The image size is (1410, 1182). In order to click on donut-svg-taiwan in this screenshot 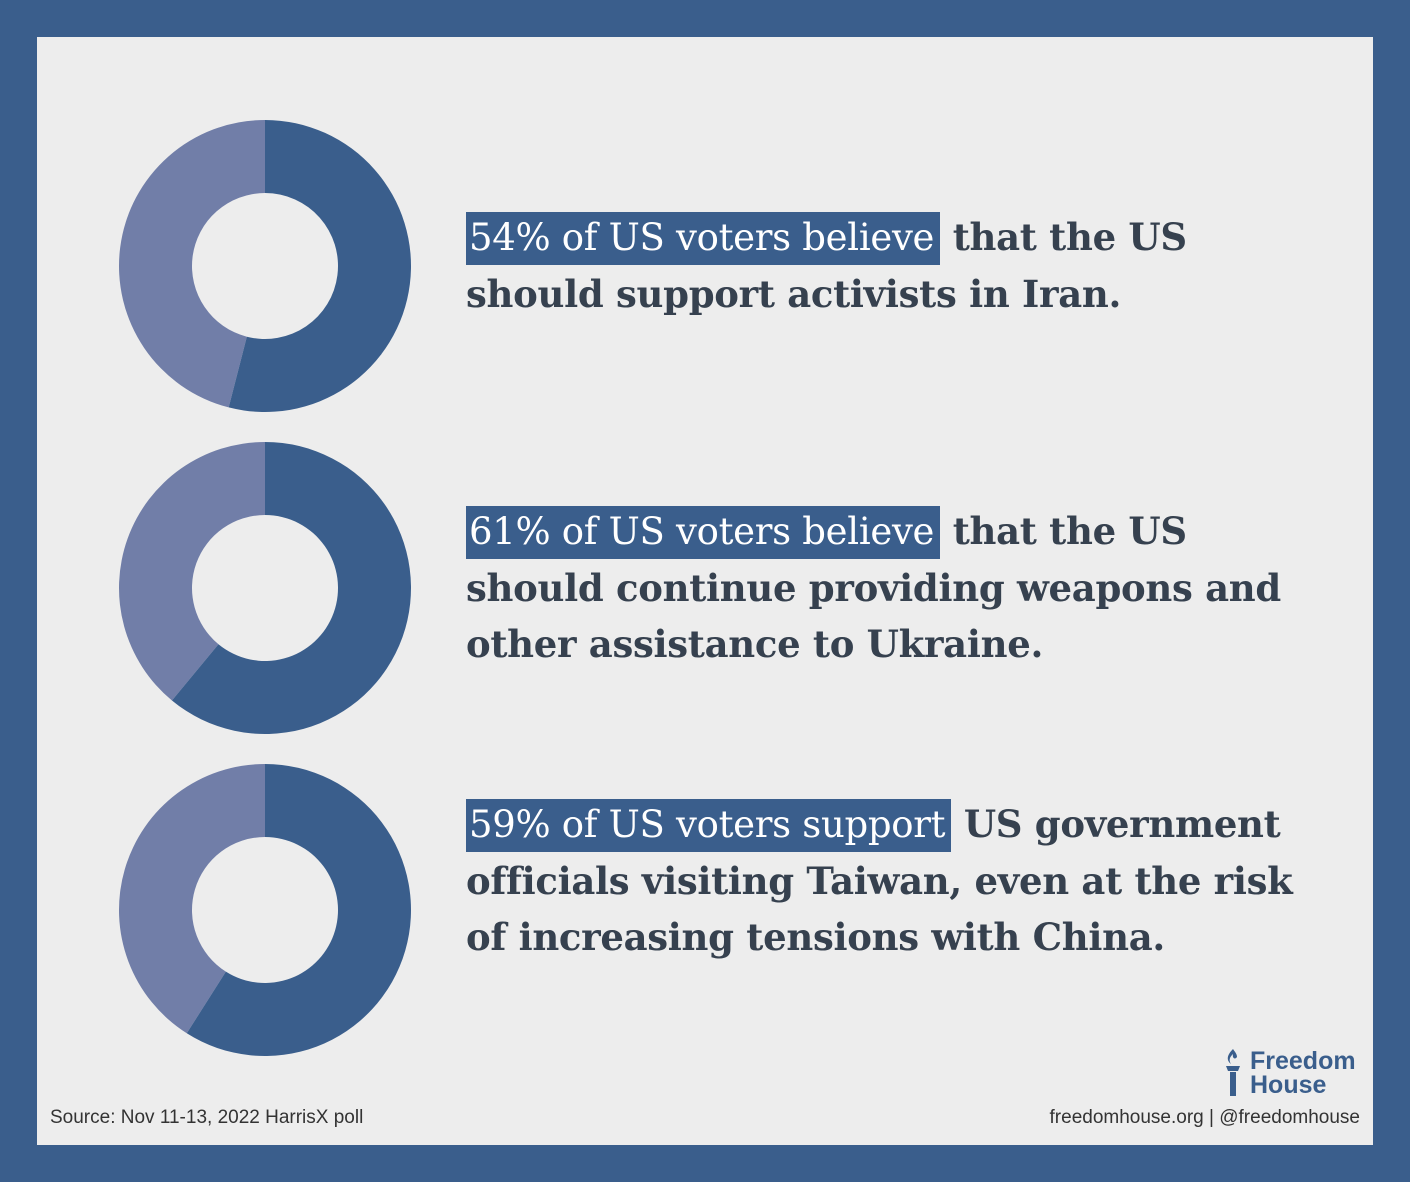, I will do `click(265, 910)`.